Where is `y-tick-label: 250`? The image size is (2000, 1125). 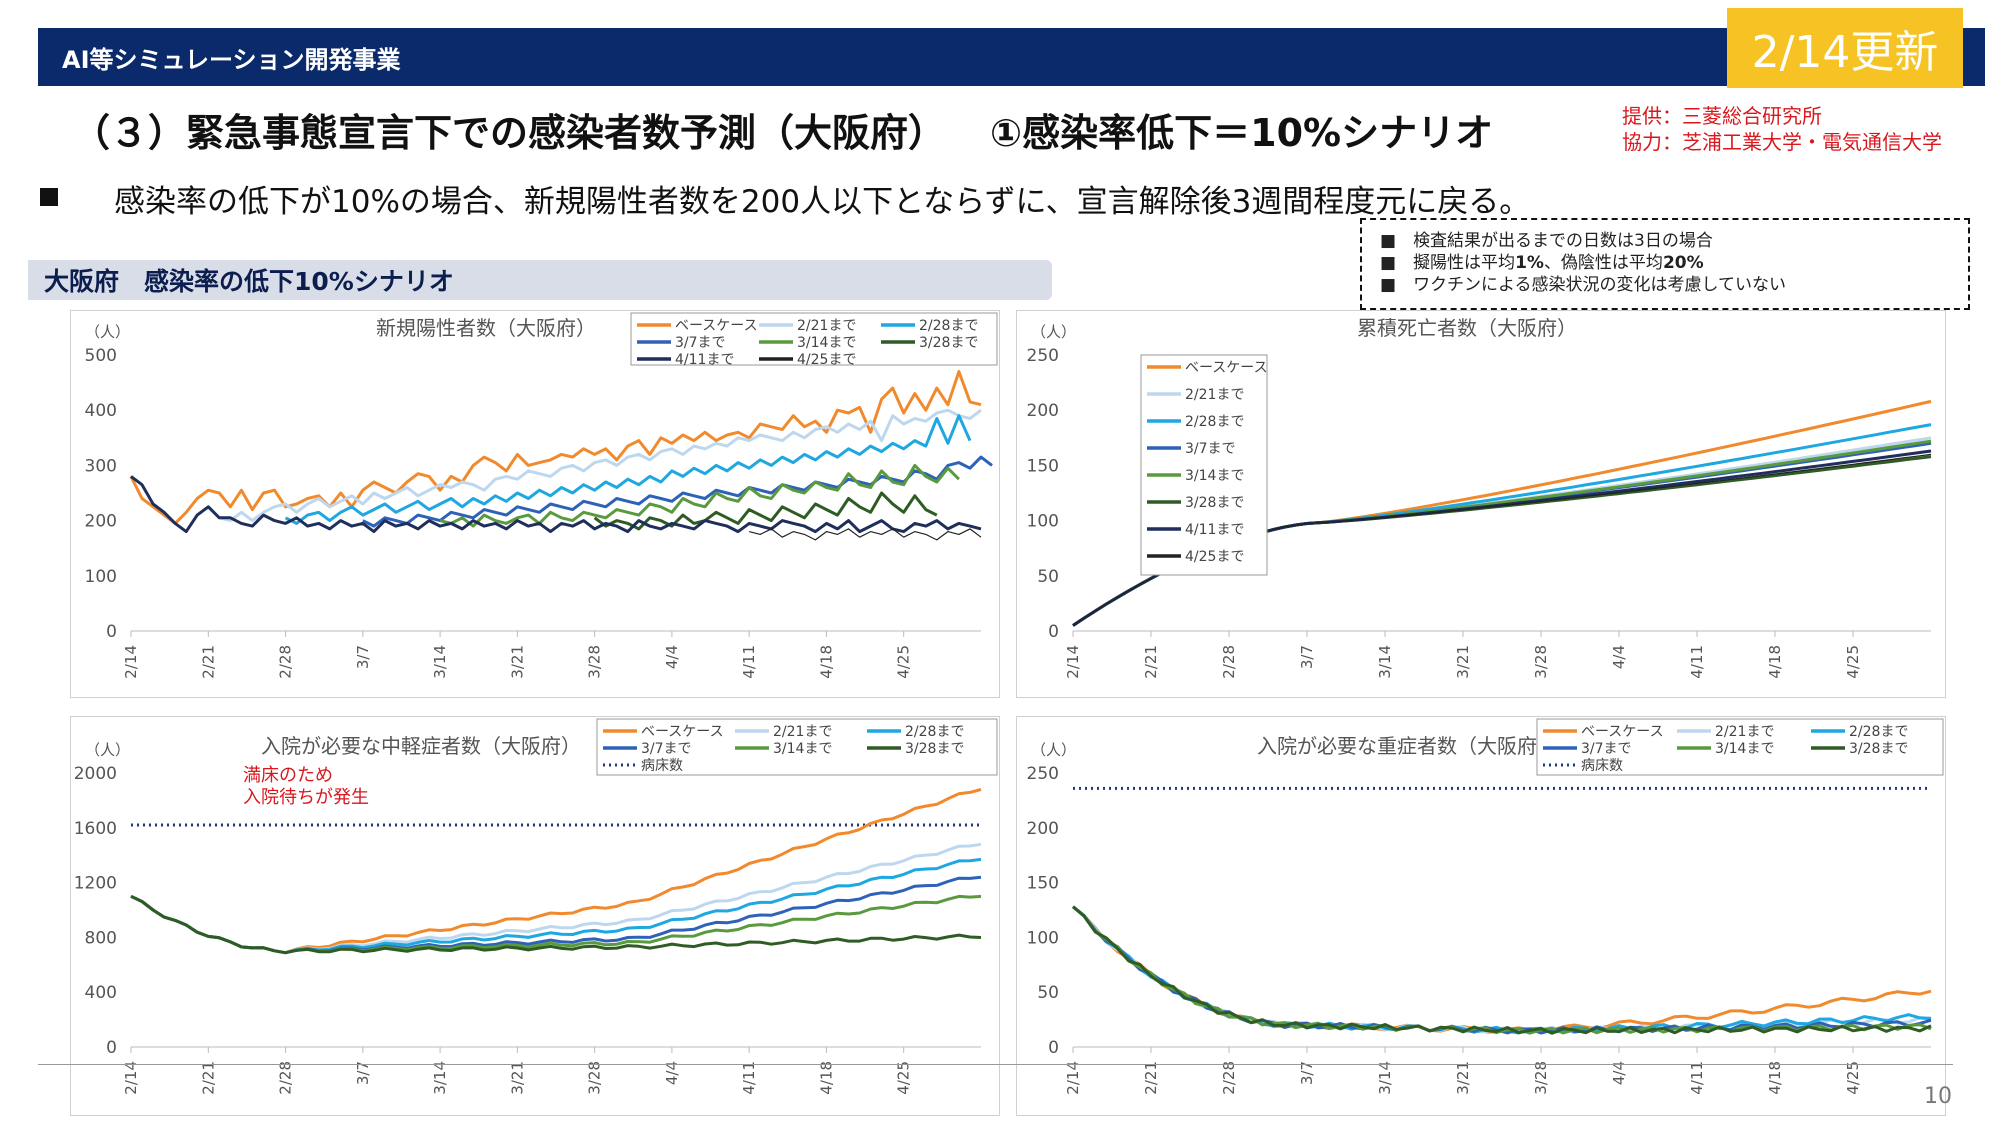 y-tick-label: 250 is located at coordinates (1043, 356).